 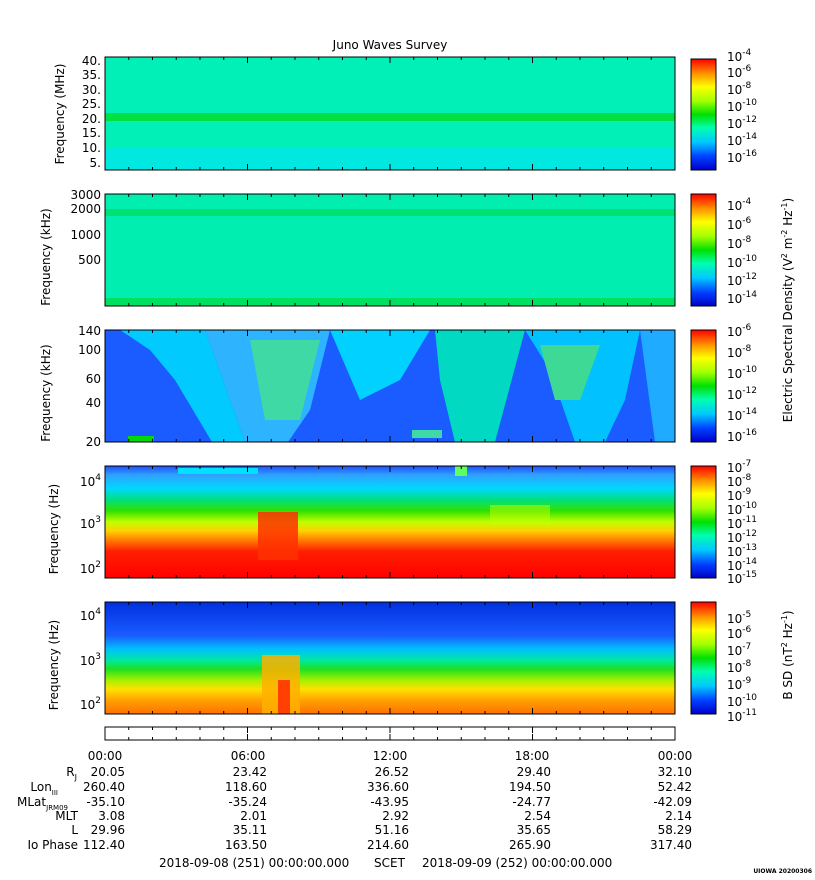 What do you see at coordinates (742, 140) in the screenshot?
I see `panel-1-cbar-label: 10-14` at bounding box center [742, 140].